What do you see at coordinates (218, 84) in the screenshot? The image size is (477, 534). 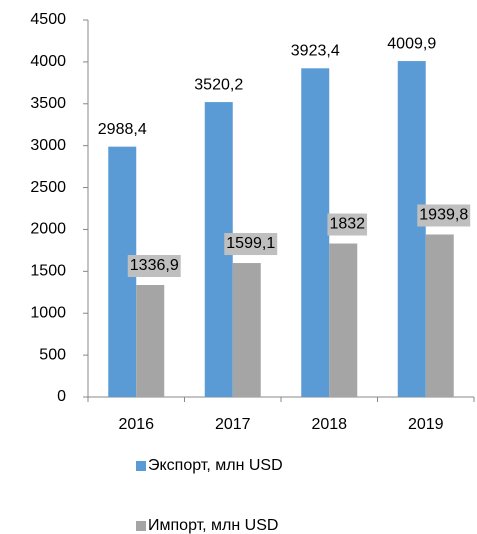 I see `value-label: 3520,2` at bounding box center [218, 84].